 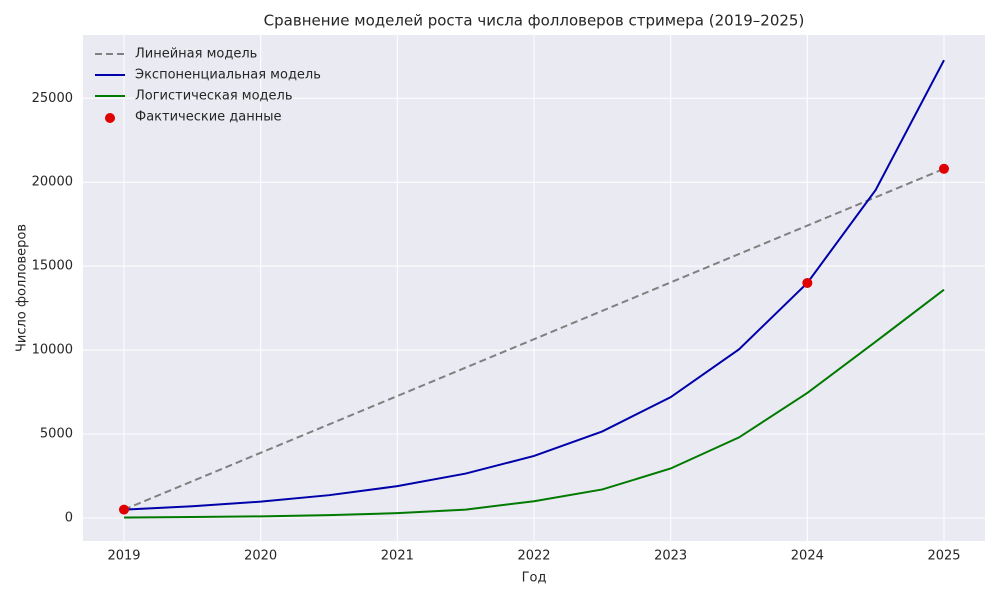 What do you see at coordinates (56, 434) in the screenshot?
I see `y-tick-label: 5000` at bounding box center [56, 434].